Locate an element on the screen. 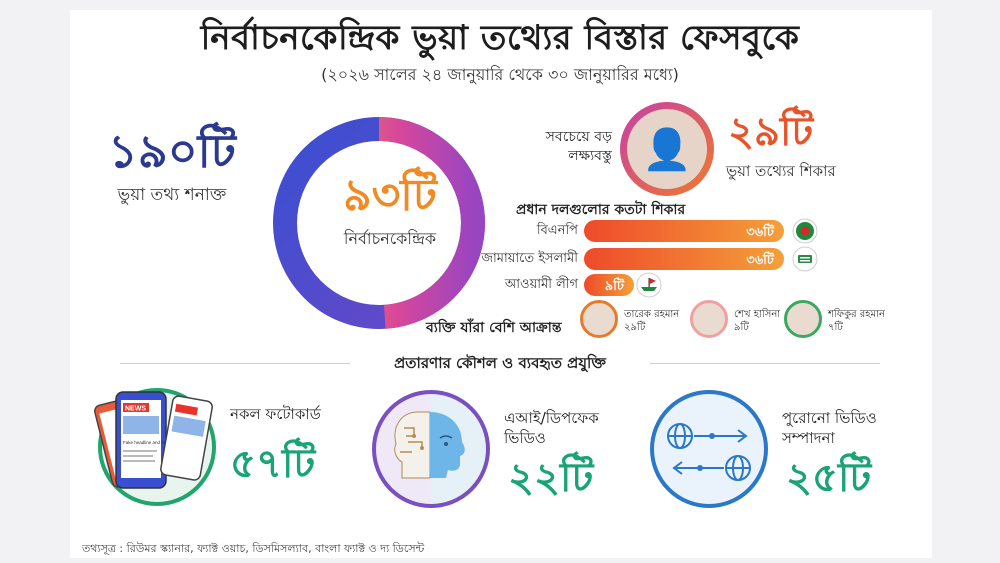 This screenshot has height=563, width=1000. person-count: ৯টি is located at coordinates (741, 327).